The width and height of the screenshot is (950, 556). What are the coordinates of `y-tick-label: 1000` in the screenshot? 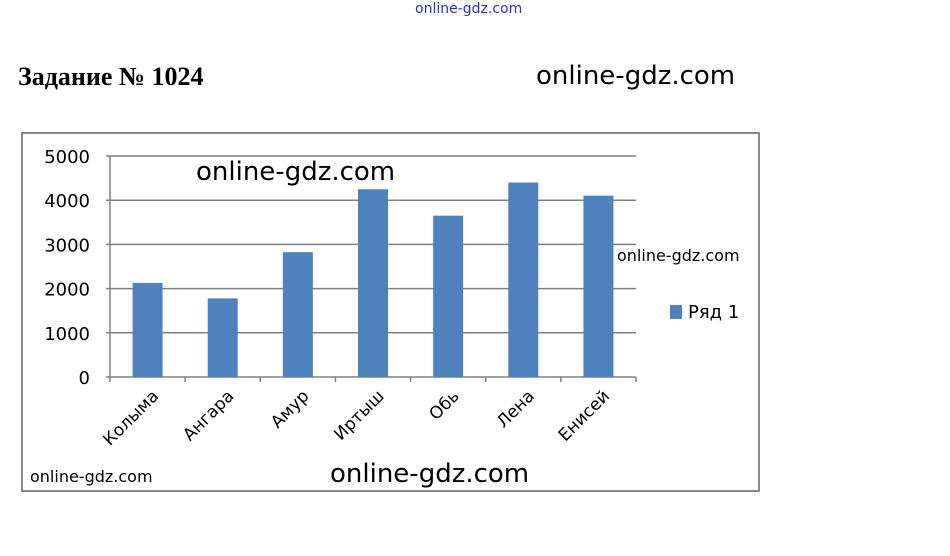 It's located at (67, 334).